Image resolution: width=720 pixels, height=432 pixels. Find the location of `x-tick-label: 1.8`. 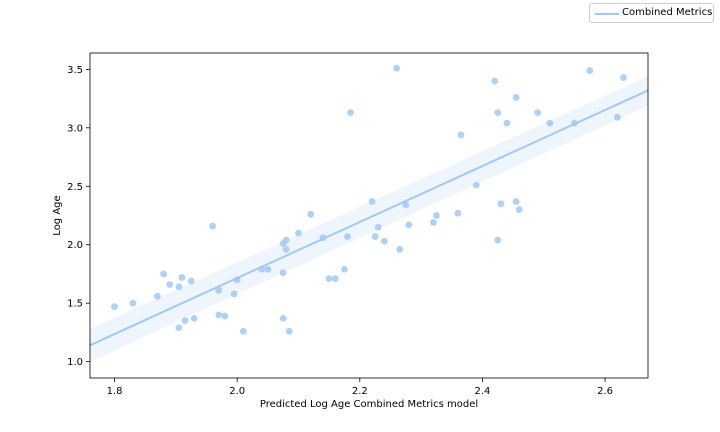

x-tick-label: 1.8 is located at coordinates (115, 391).